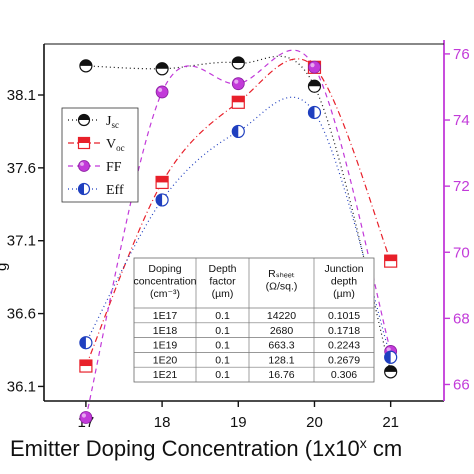  I want to click on table-header-text: Junction, so click(343, 269).